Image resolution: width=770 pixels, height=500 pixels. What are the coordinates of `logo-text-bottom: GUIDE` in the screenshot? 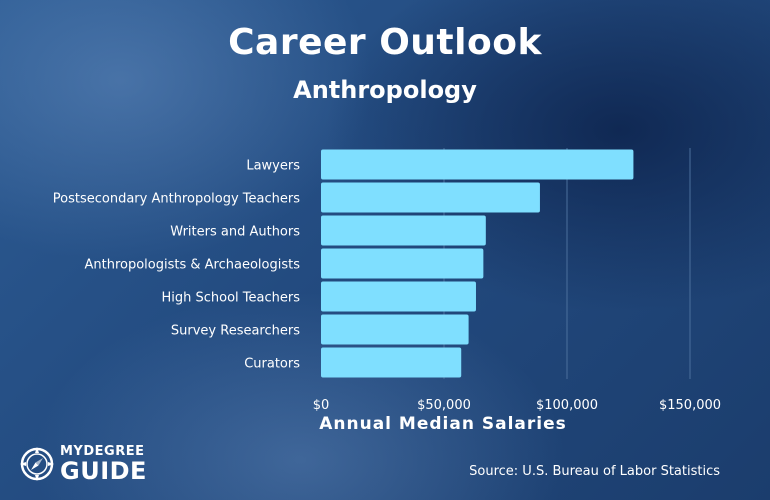 It's located at (103, 471).